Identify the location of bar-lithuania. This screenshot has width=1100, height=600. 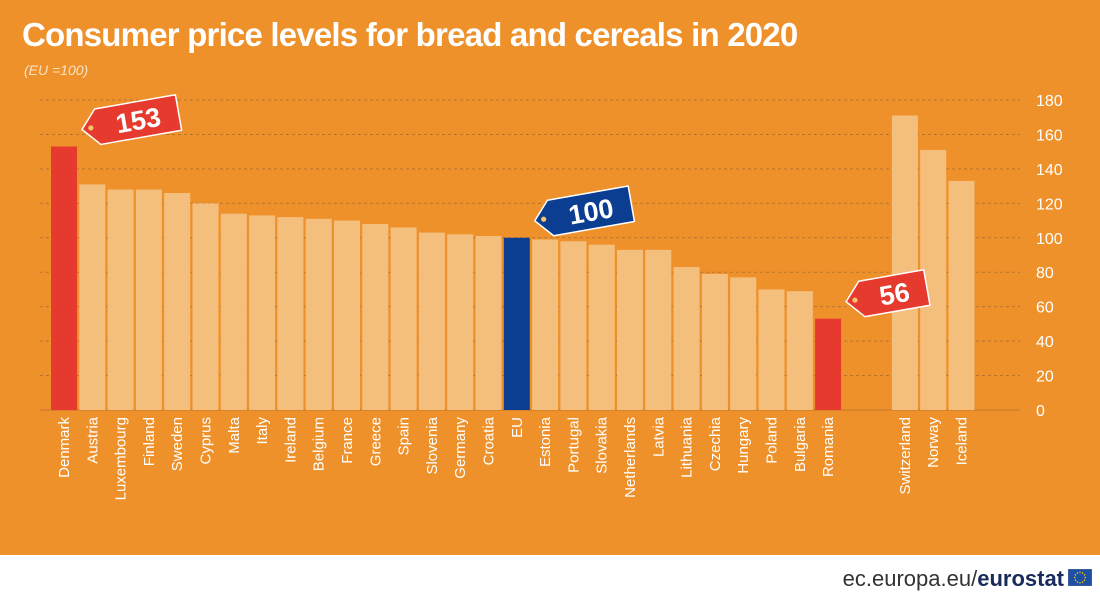
(686, 338).